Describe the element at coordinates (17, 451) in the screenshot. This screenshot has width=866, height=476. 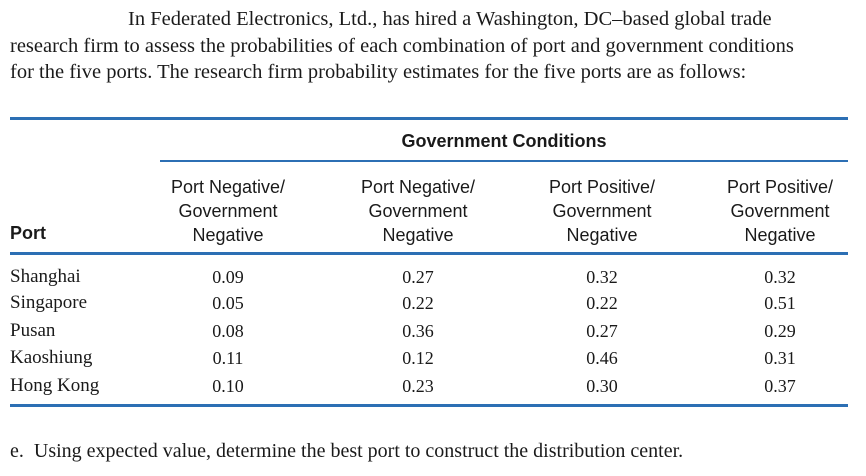
I see `question-label: e.` at that location.